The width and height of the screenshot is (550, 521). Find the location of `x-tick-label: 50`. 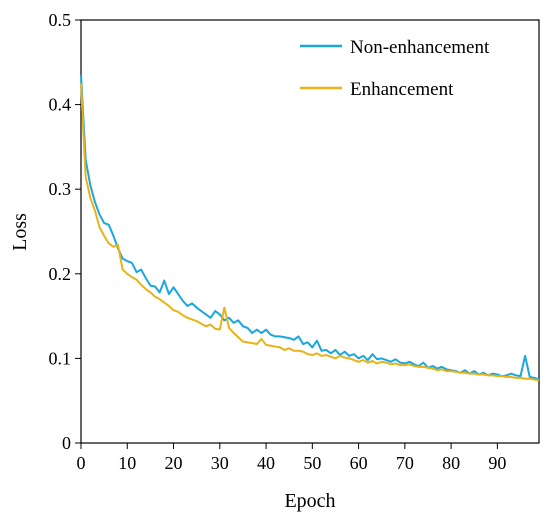

x-tick-label: 50 is located at coordinates (312, 463).